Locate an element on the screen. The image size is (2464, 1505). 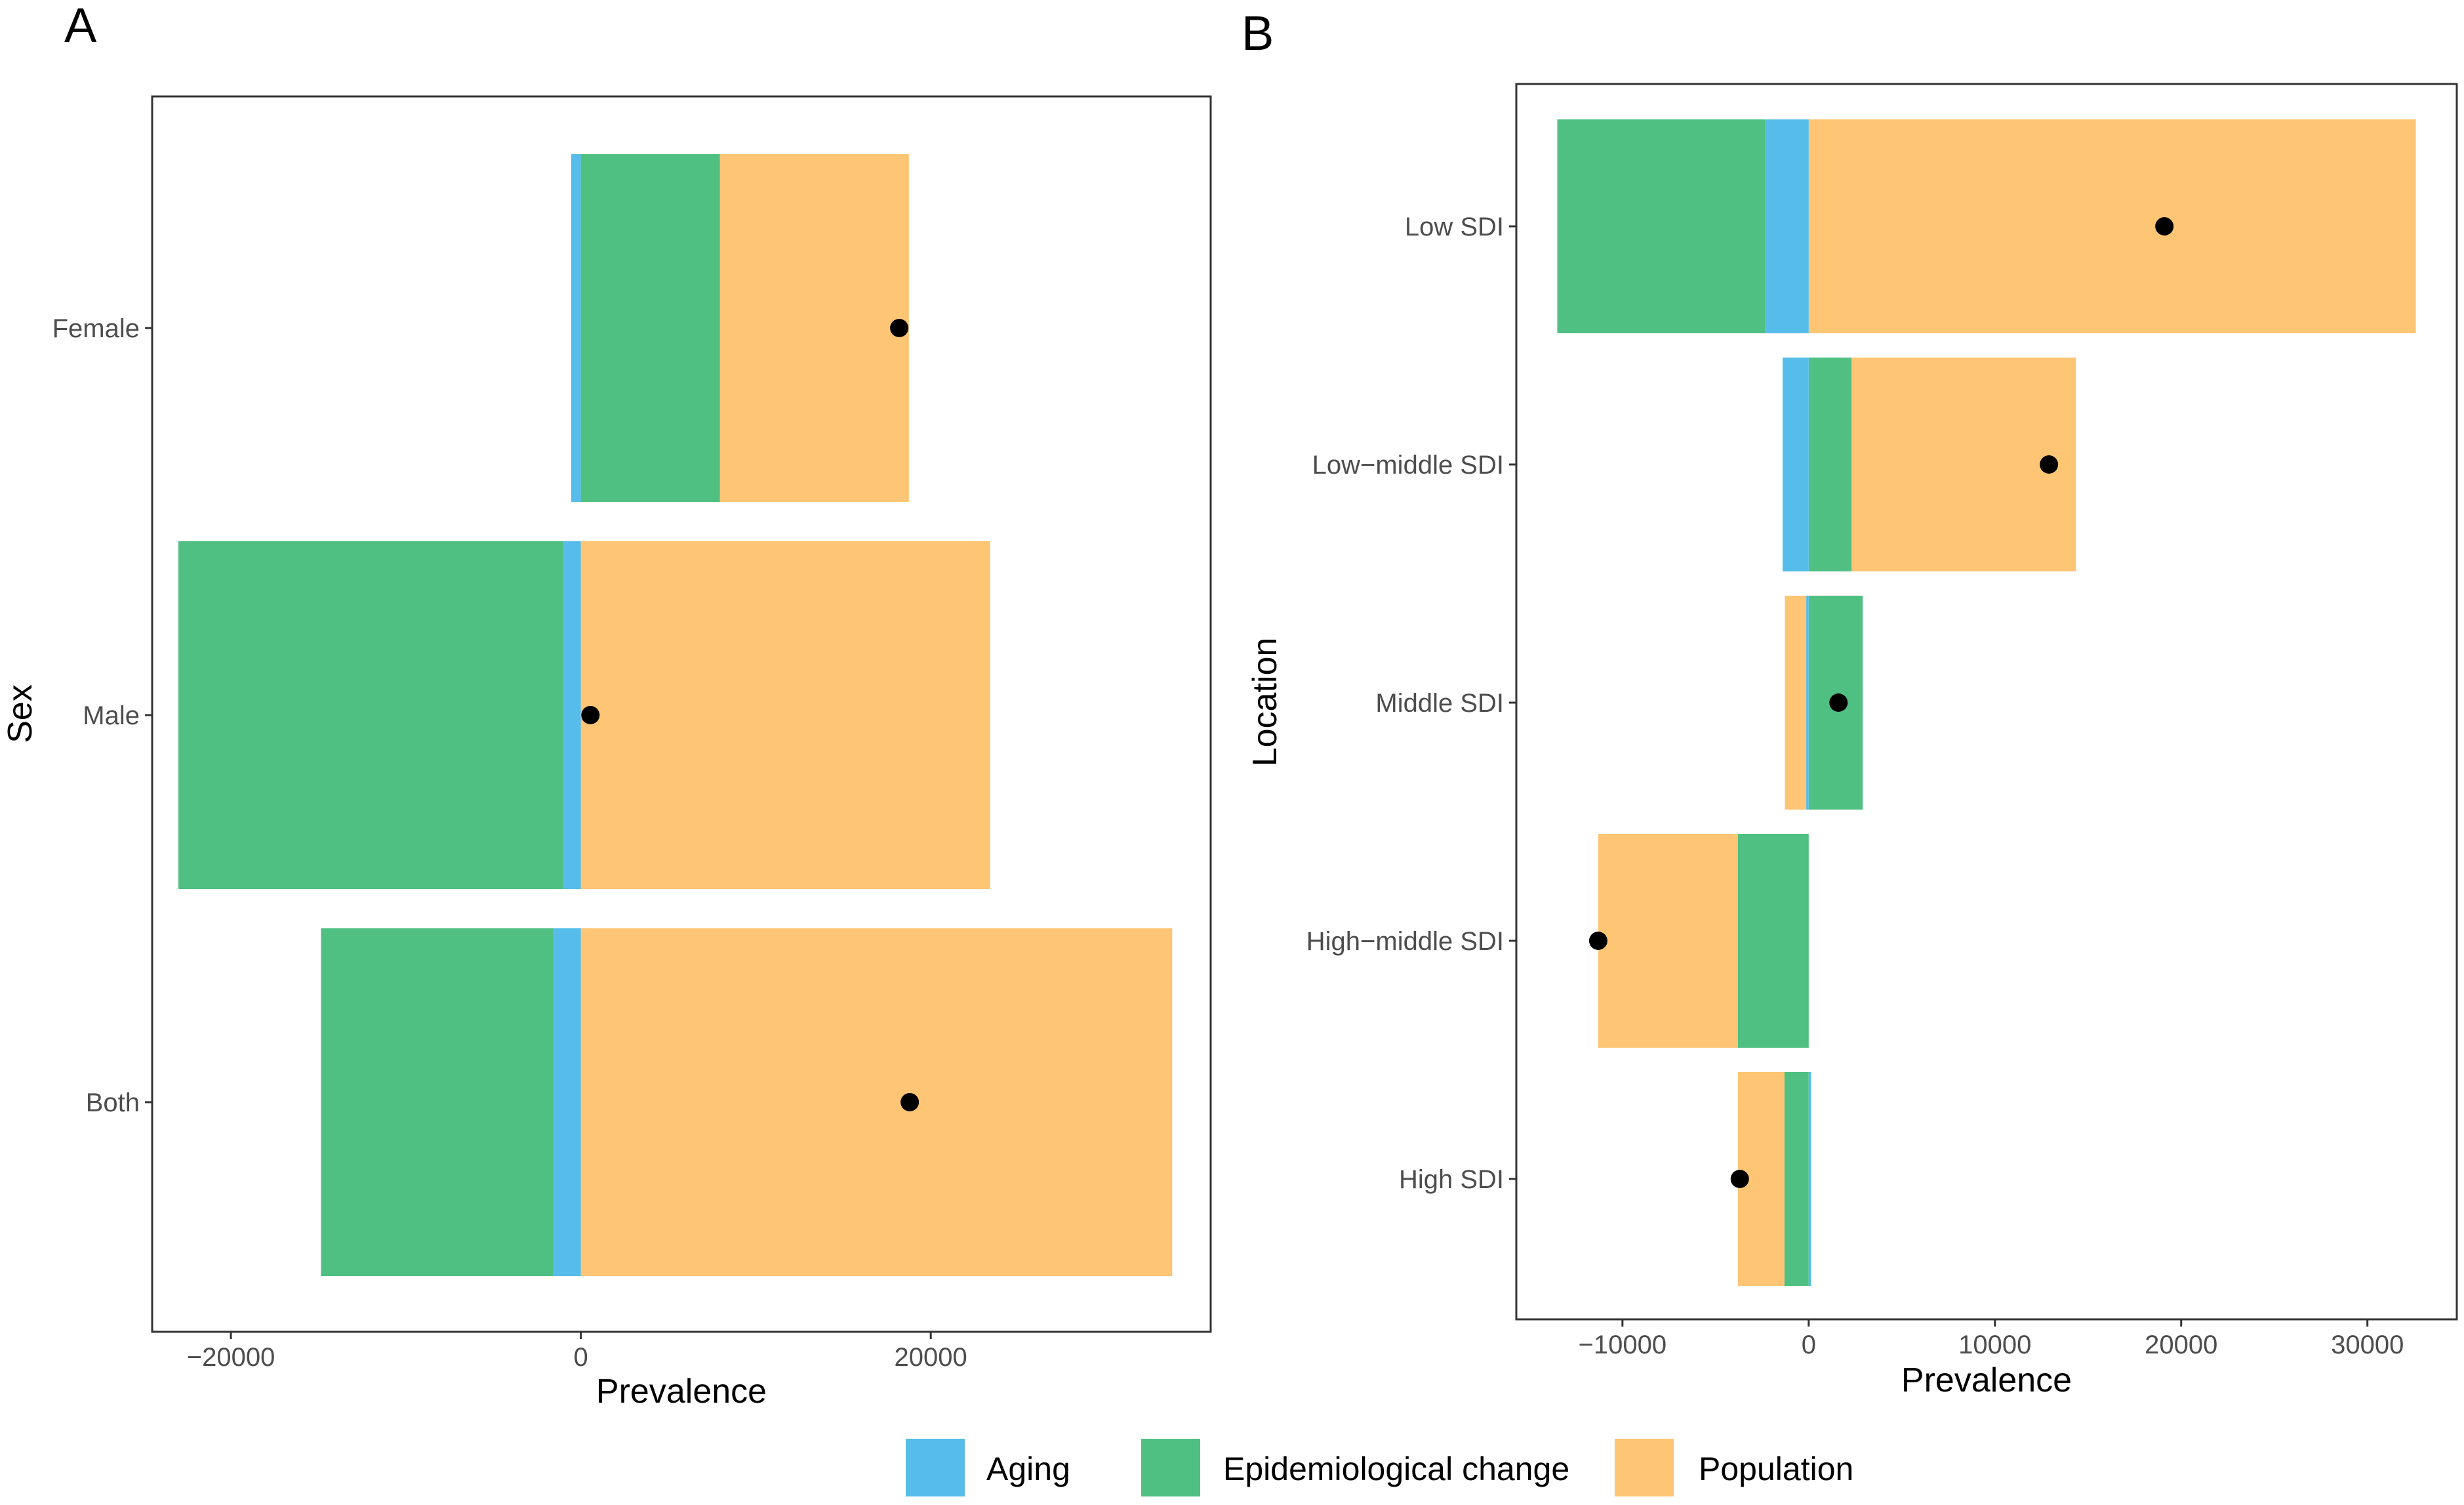
panel-b-bar-low-sdi-population is located at coordinates (2112, 226).